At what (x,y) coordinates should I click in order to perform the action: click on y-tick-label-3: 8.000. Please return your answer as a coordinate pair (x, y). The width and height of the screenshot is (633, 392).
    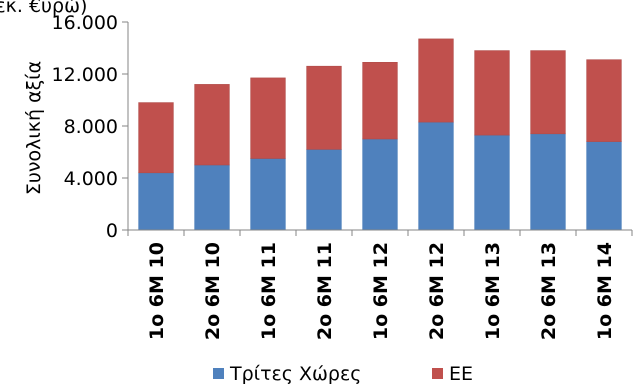
    Looking at the image, I should click on (91, 127).